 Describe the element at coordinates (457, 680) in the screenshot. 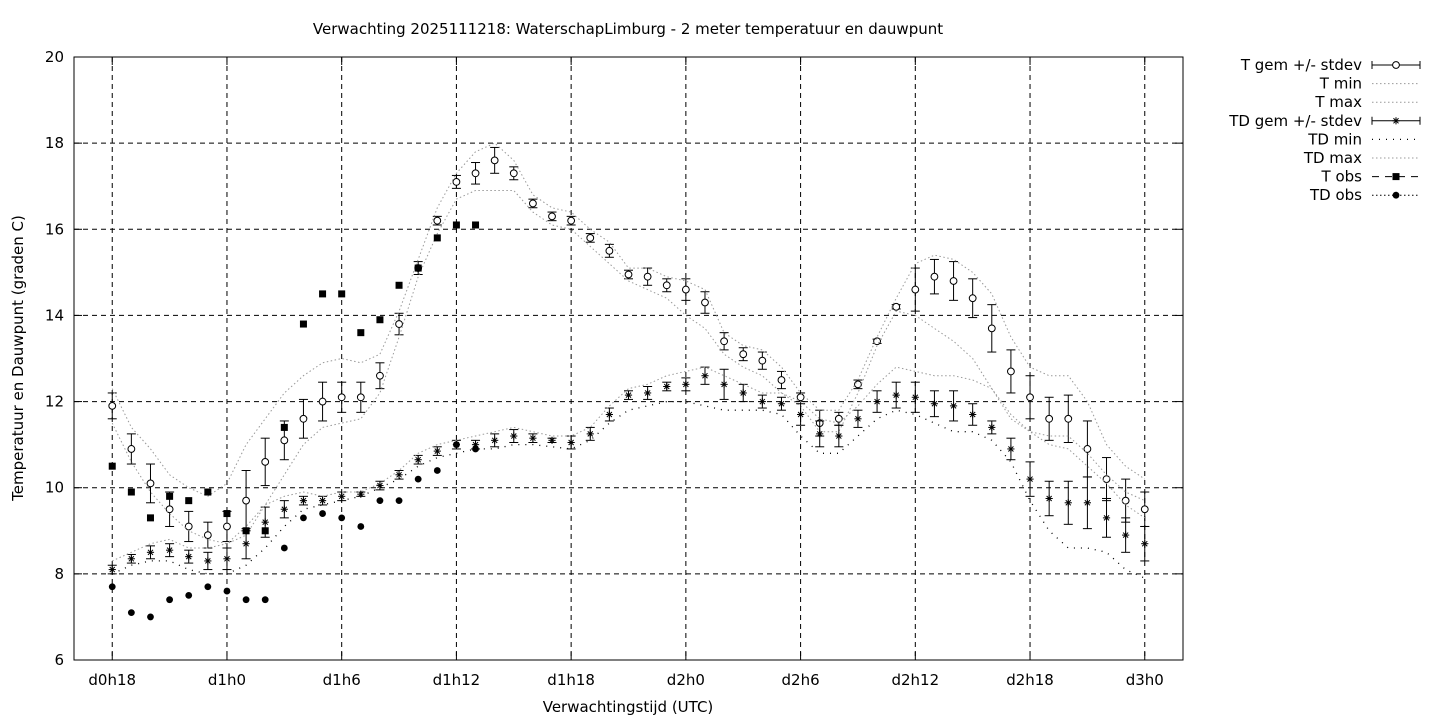

I see `x-tick-label: d1h12` at that location.